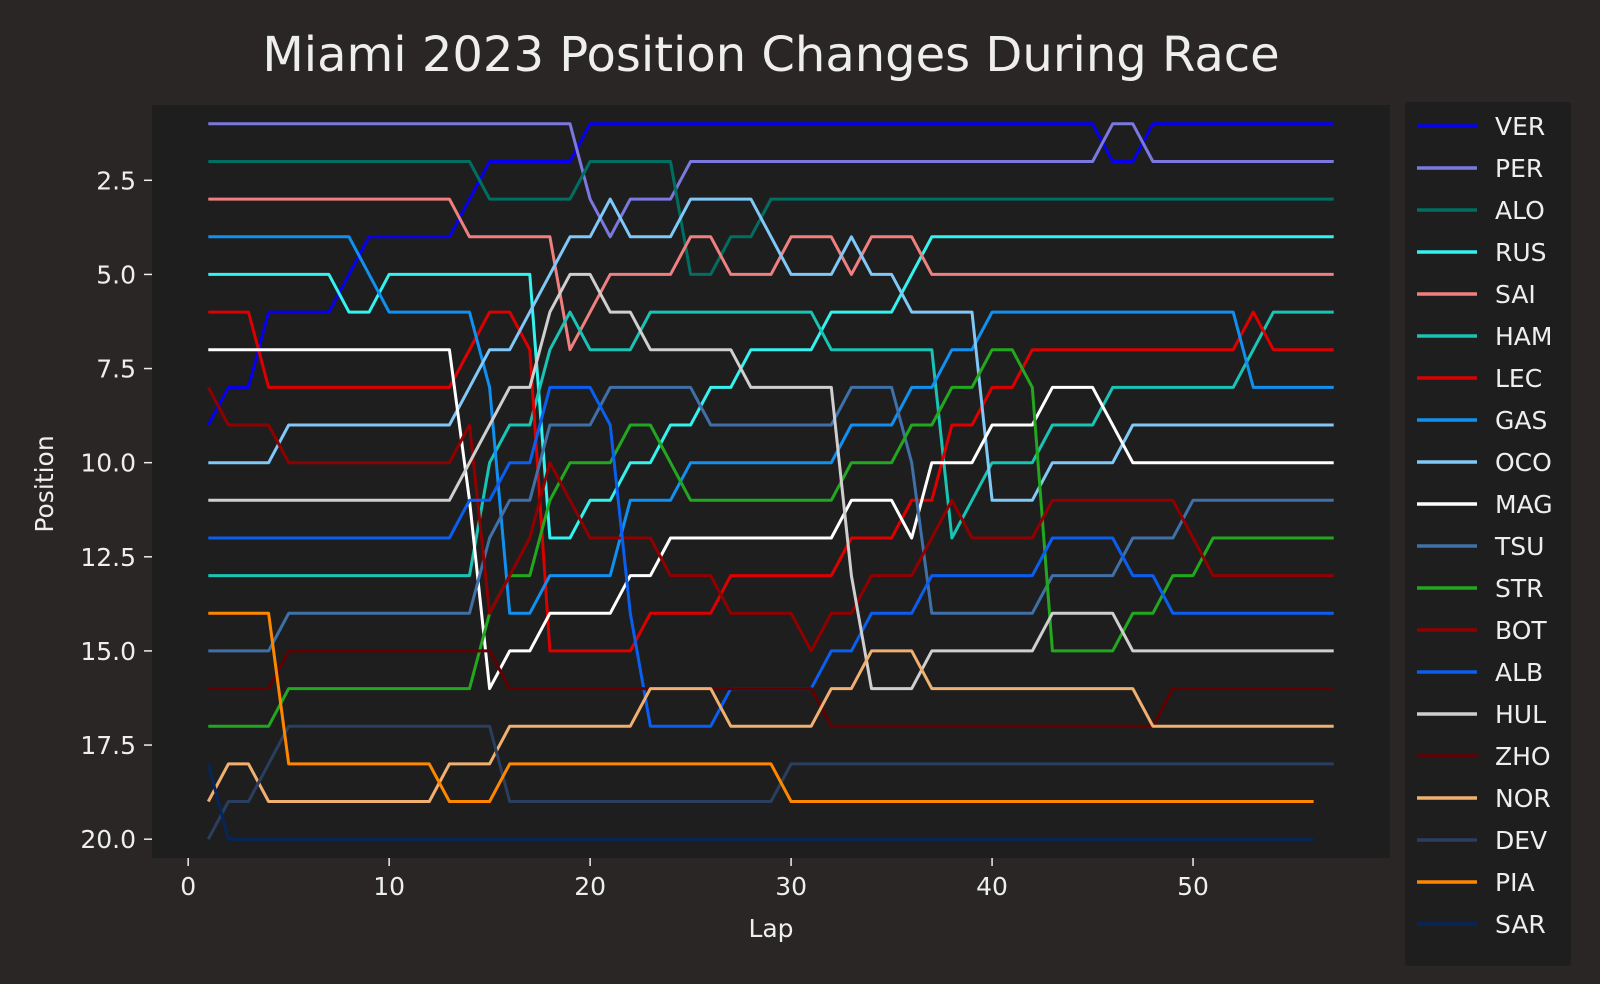 This screenshot has width=1600, height=984. What do you see at coordinates (1520, 924) in the screenshot?
I see `legend-label-sar: SAR` at bounding box center [1520, 924].